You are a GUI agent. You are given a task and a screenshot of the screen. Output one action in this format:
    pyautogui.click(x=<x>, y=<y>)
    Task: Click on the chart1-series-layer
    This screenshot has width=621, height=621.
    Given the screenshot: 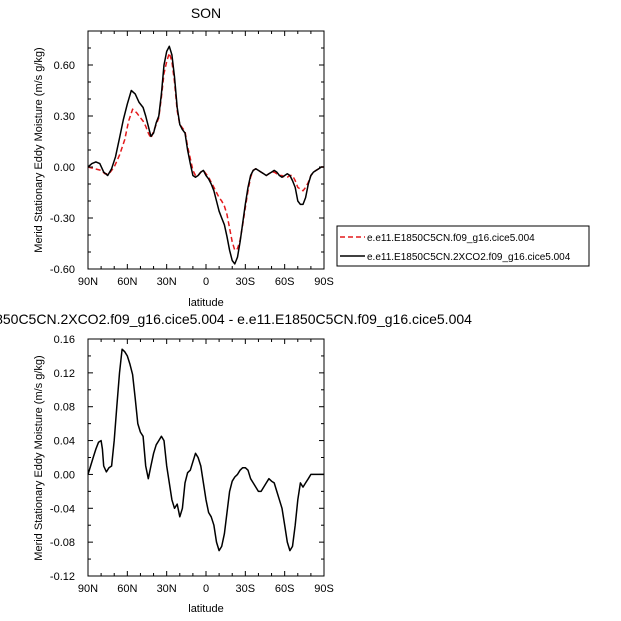 What is the action you would take?
    pyautogui.click(x=205, y=155)
    